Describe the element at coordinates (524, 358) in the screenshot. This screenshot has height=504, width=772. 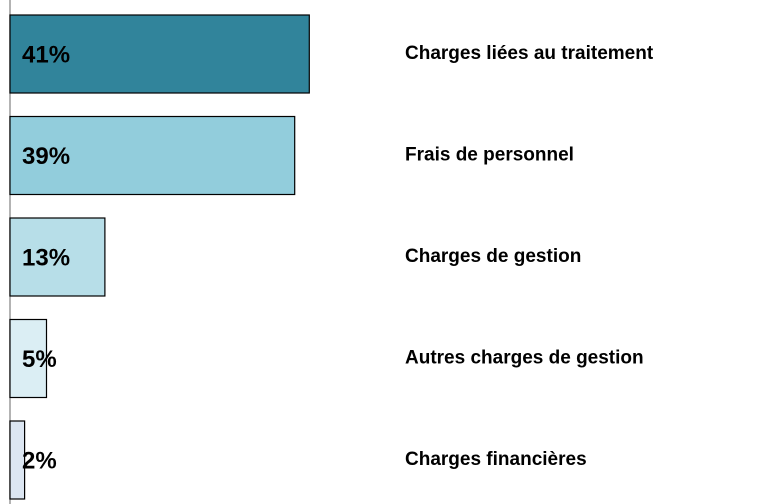
I see `category-label: Autres charges de gestion` at that location.